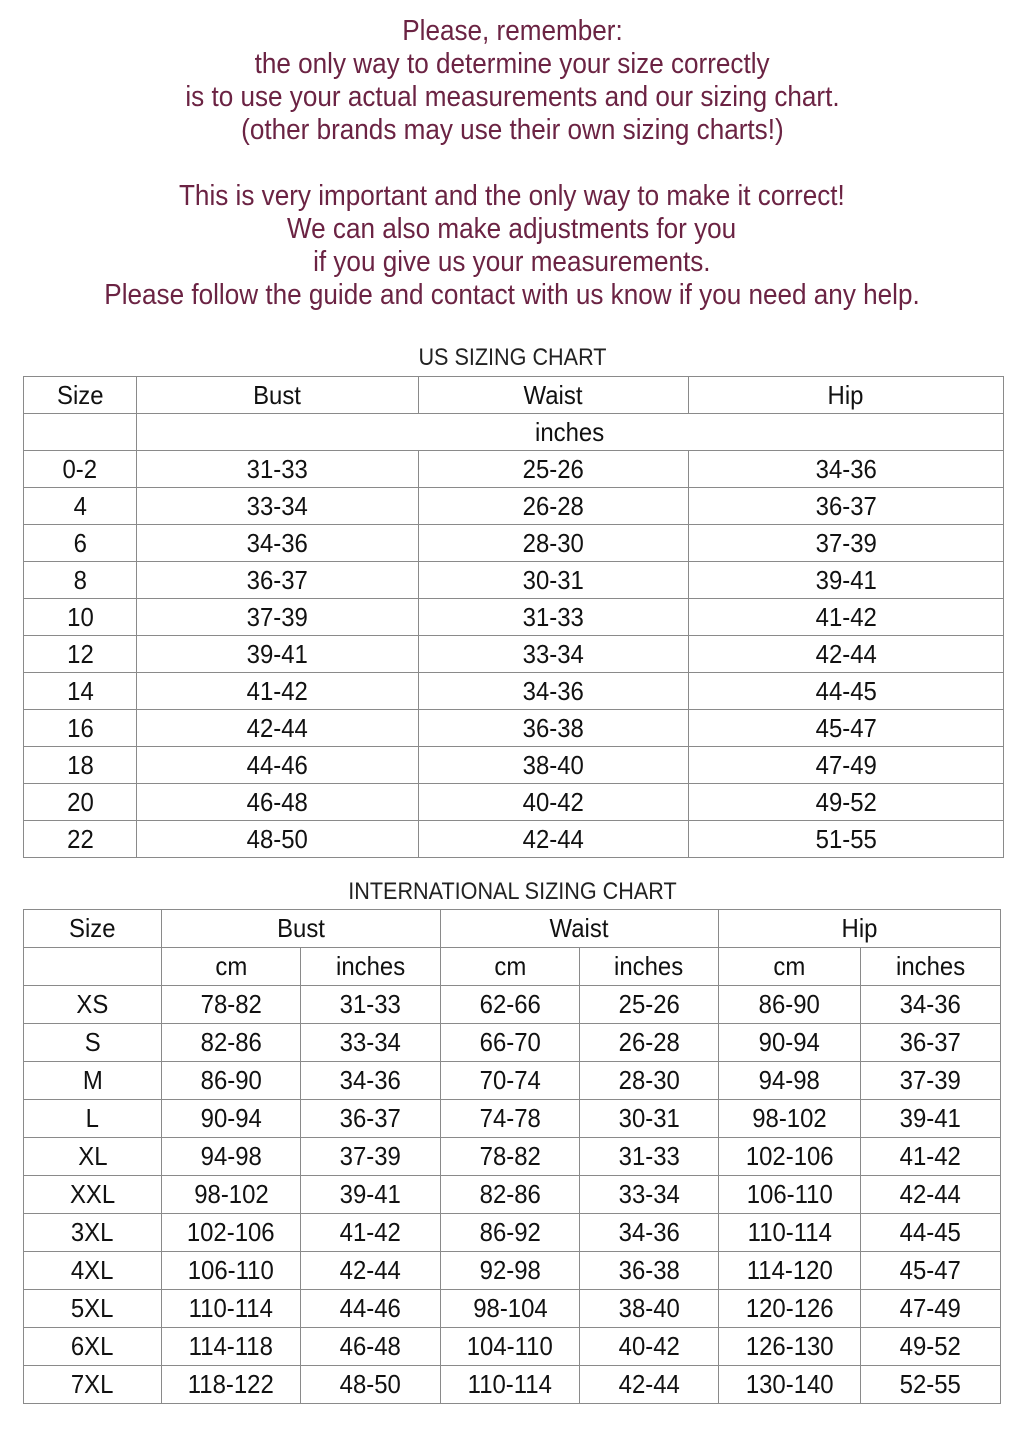  I want to click on size-cell: 4, so click(80, 506).